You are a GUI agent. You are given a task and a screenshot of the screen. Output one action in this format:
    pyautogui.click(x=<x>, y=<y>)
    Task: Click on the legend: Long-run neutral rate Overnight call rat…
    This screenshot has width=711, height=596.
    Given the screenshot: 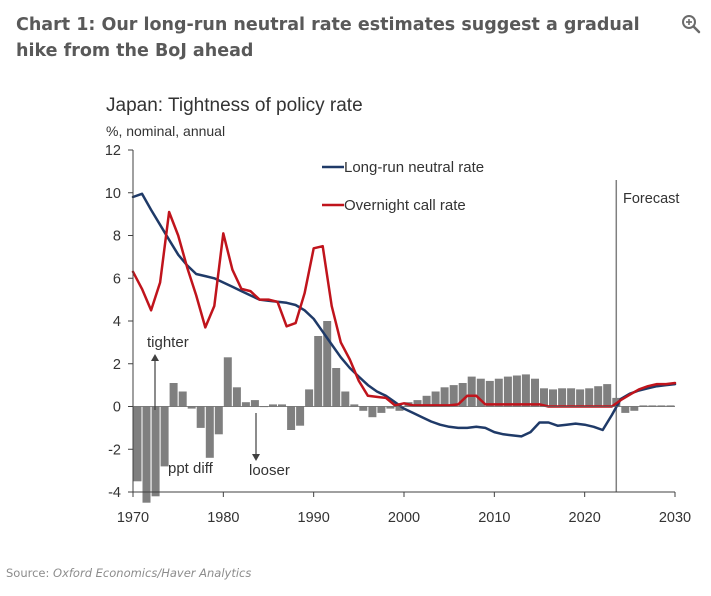 What is the action you would take?
    pyautogui.click(x=403, y=186)
    